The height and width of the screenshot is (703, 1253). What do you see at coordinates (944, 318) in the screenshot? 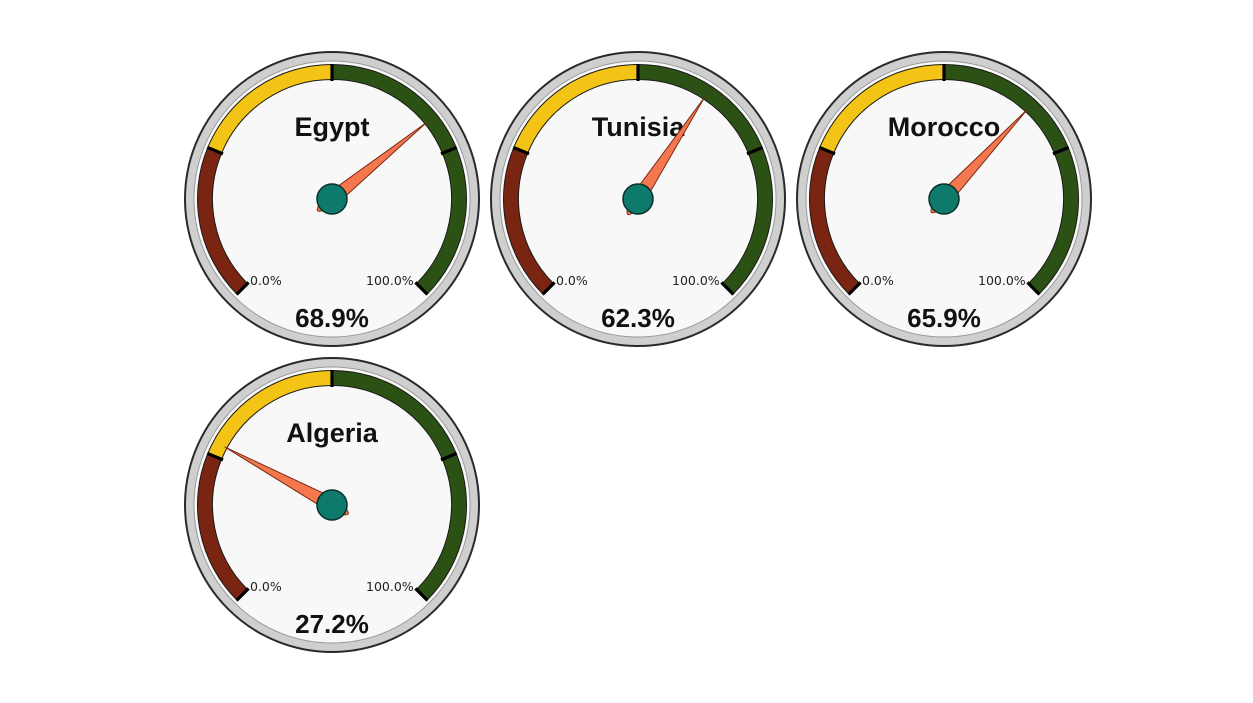
I see `gauge-value: 65.9%` at bounding box center [944, 318].